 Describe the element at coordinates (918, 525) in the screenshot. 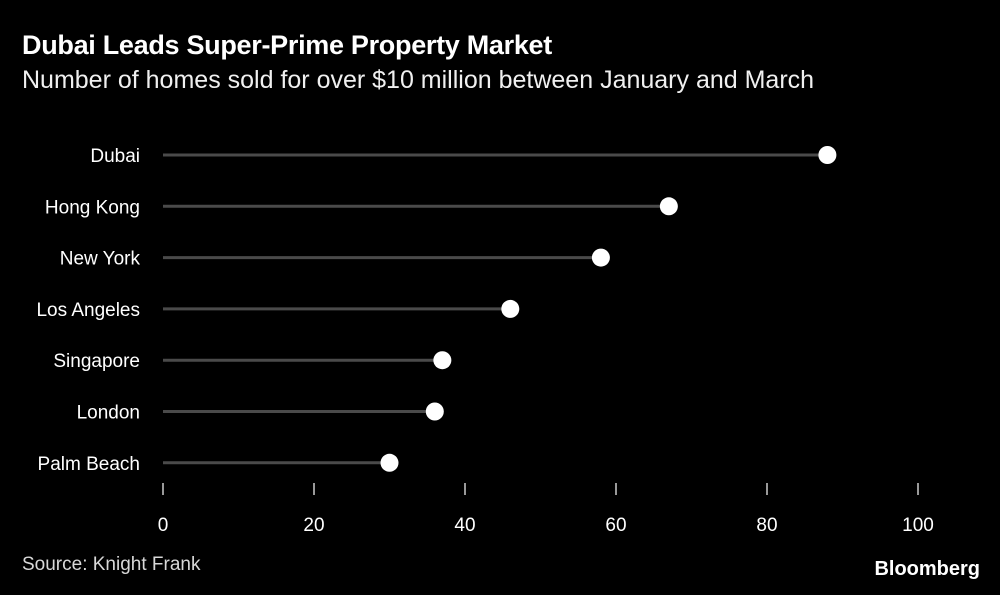

I see `x-tick-label: 100` at that location.